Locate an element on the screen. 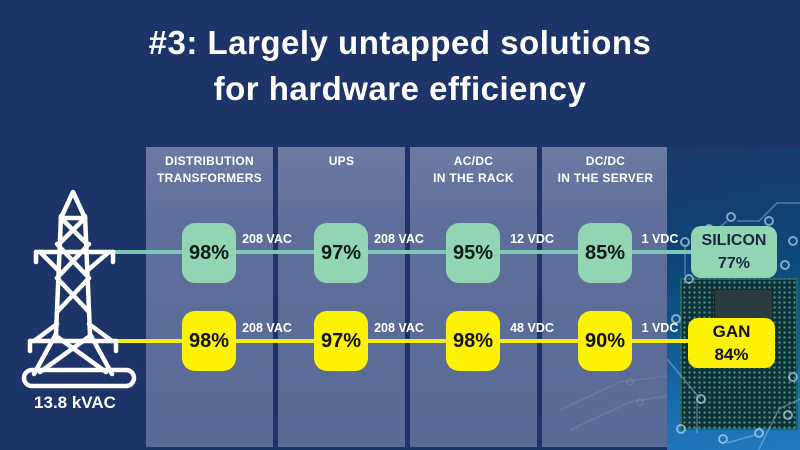 The width and height of the screenshot is (800, 450). column-header-ups: UPS is located at coordinates (341, 161).